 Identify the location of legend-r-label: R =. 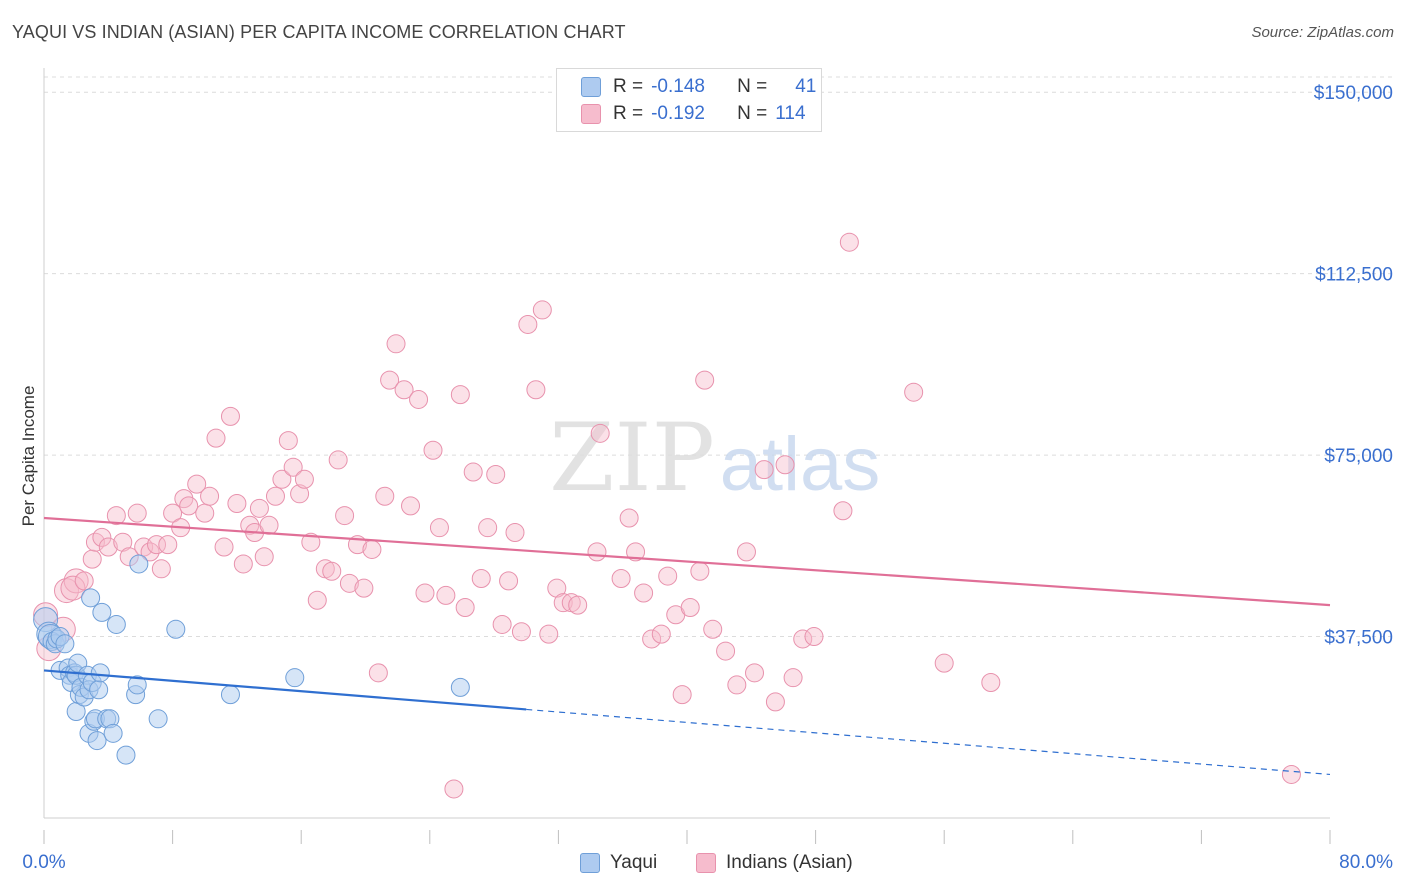
(628, 86).